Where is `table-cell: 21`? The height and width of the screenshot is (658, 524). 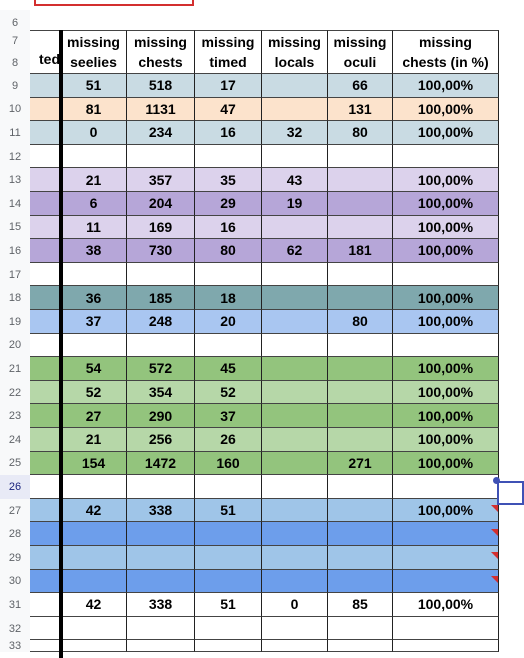 table-cell: 21 is located at coordinates (94, 440).